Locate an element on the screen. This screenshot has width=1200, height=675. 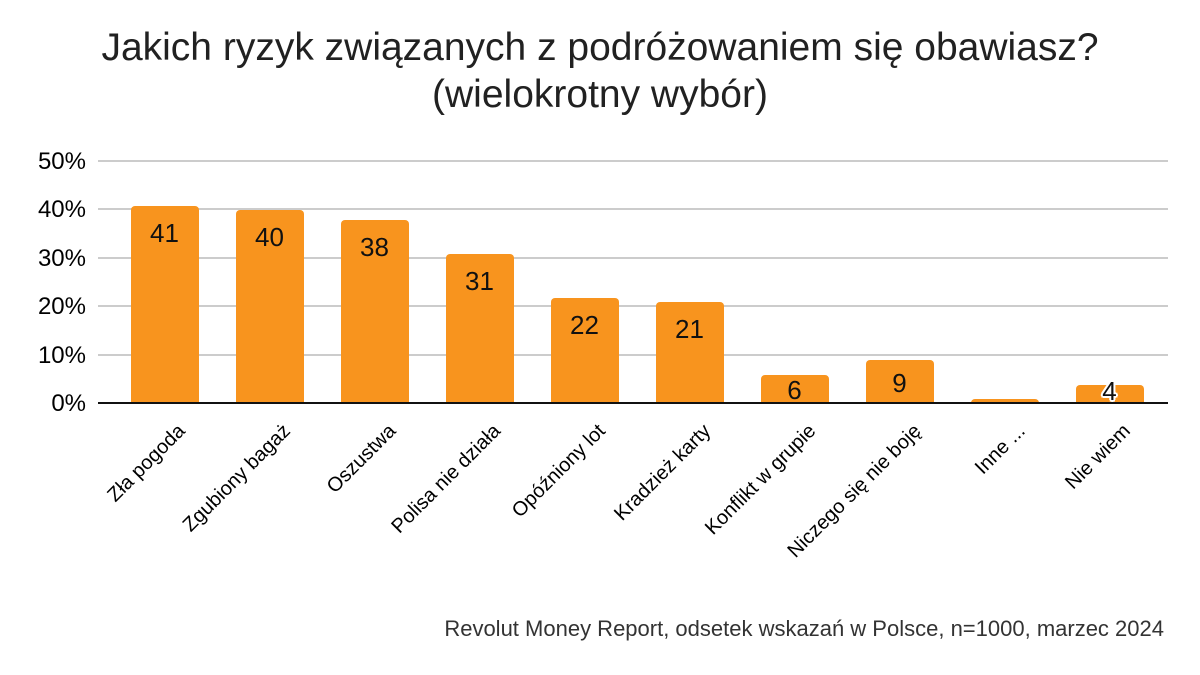
x-axis-column: Oszustwa is located at coordinates (374, 493).